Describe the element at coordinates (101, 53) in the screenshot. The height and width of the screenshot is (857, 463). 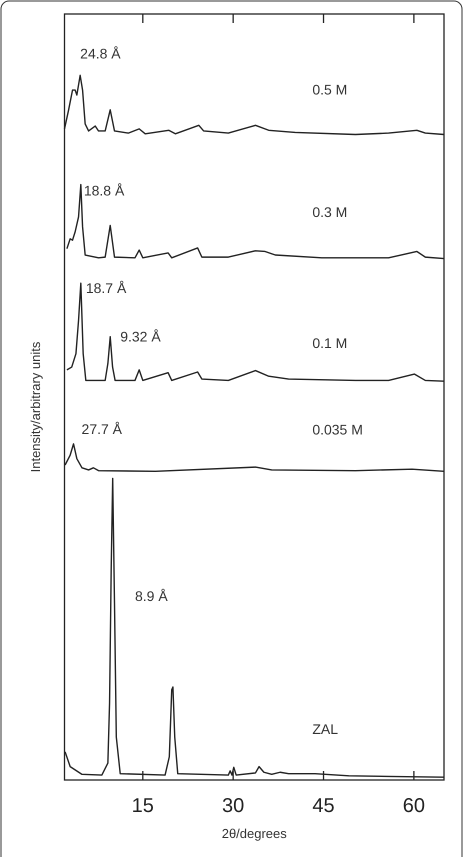
I see `annotation: 24.8 Å` at that location.